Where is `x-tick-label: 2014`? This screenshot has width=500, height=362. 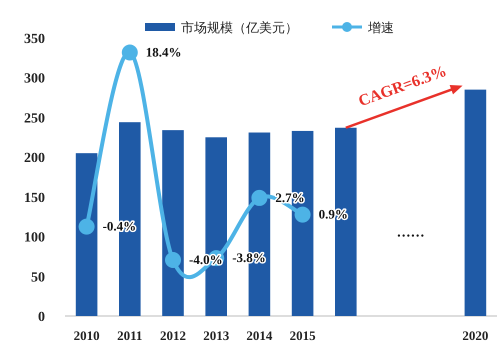 x-tick-label: 2014 is located at coordinates (259, 335).